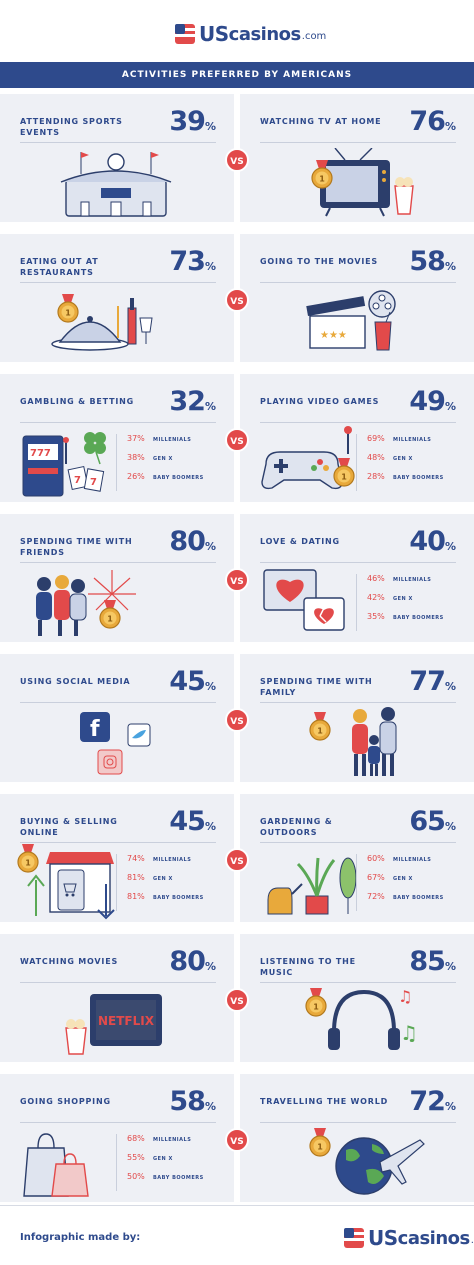  Describe the element at coordinates (357, 998) in the screenshot. I see `activity-card: LISTENING TO THE MUSIC 85% 1 ♫ ♫` at that location.